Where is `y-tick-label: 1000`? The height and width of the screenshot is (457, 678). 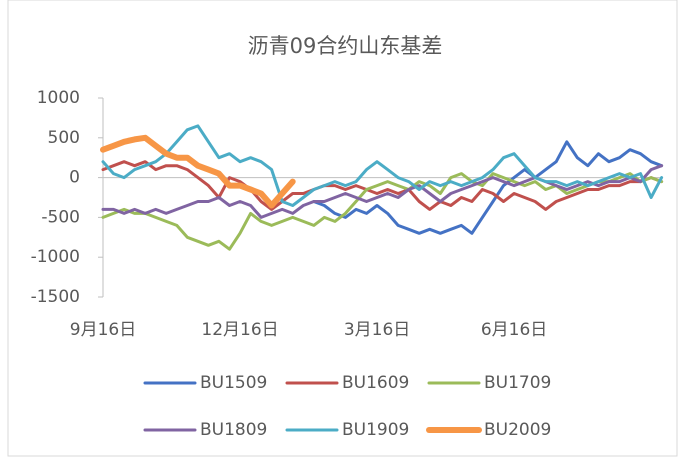
y-tick-label: 1000 is located at coordinates (58, 98).